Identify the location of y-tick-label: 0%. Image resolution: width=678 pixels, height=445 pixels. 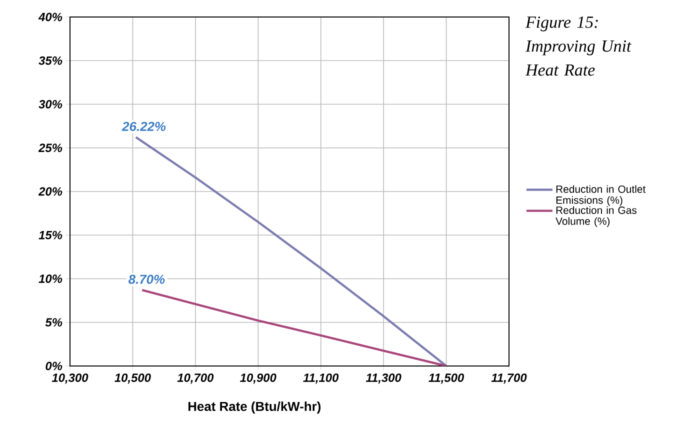
(54, 366).